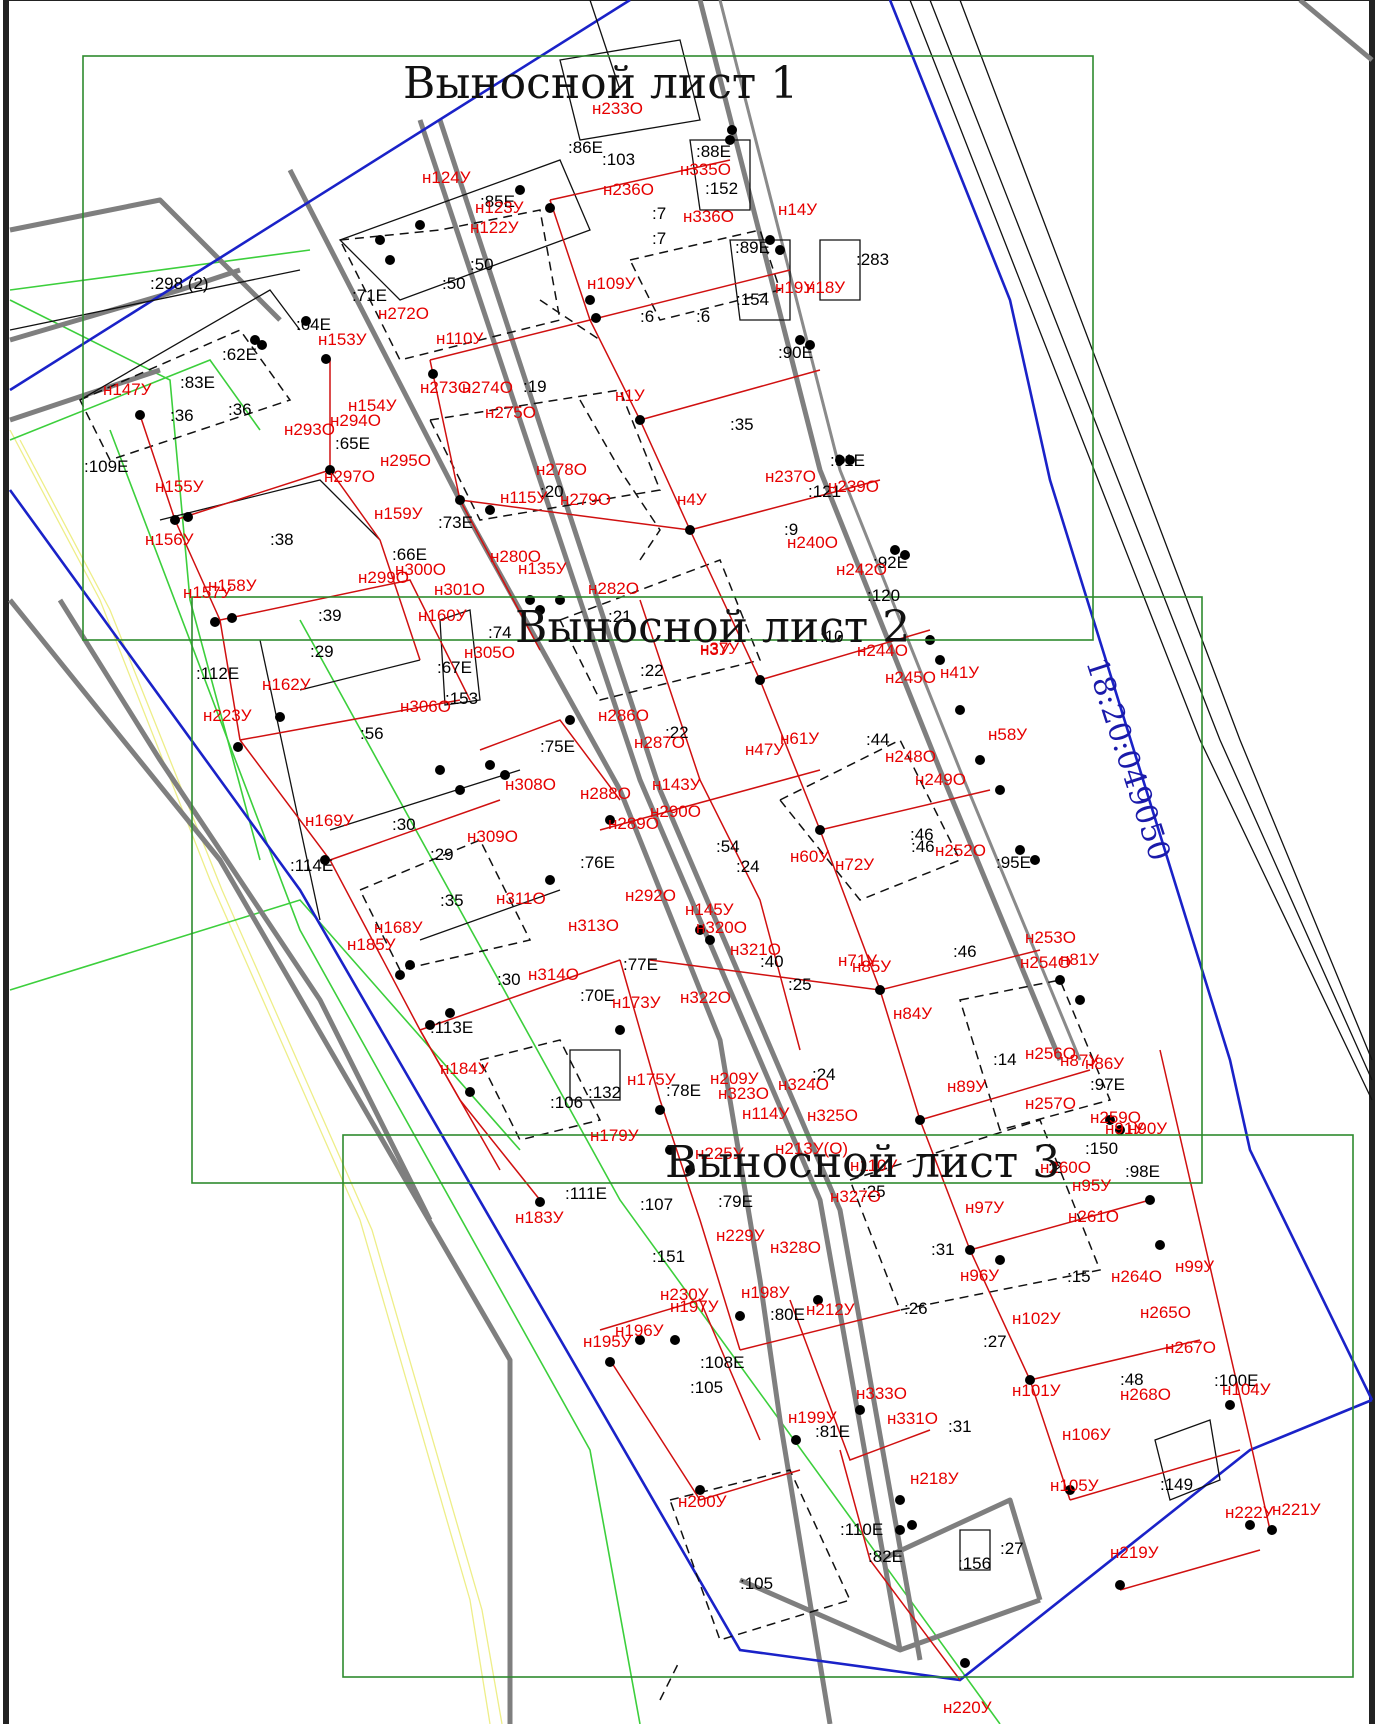 The height and width of the screenshot is (1724, 1377). Describe the element at coordinates (675, 811) in the screenshot. I see `point-label: н290О` at that location.